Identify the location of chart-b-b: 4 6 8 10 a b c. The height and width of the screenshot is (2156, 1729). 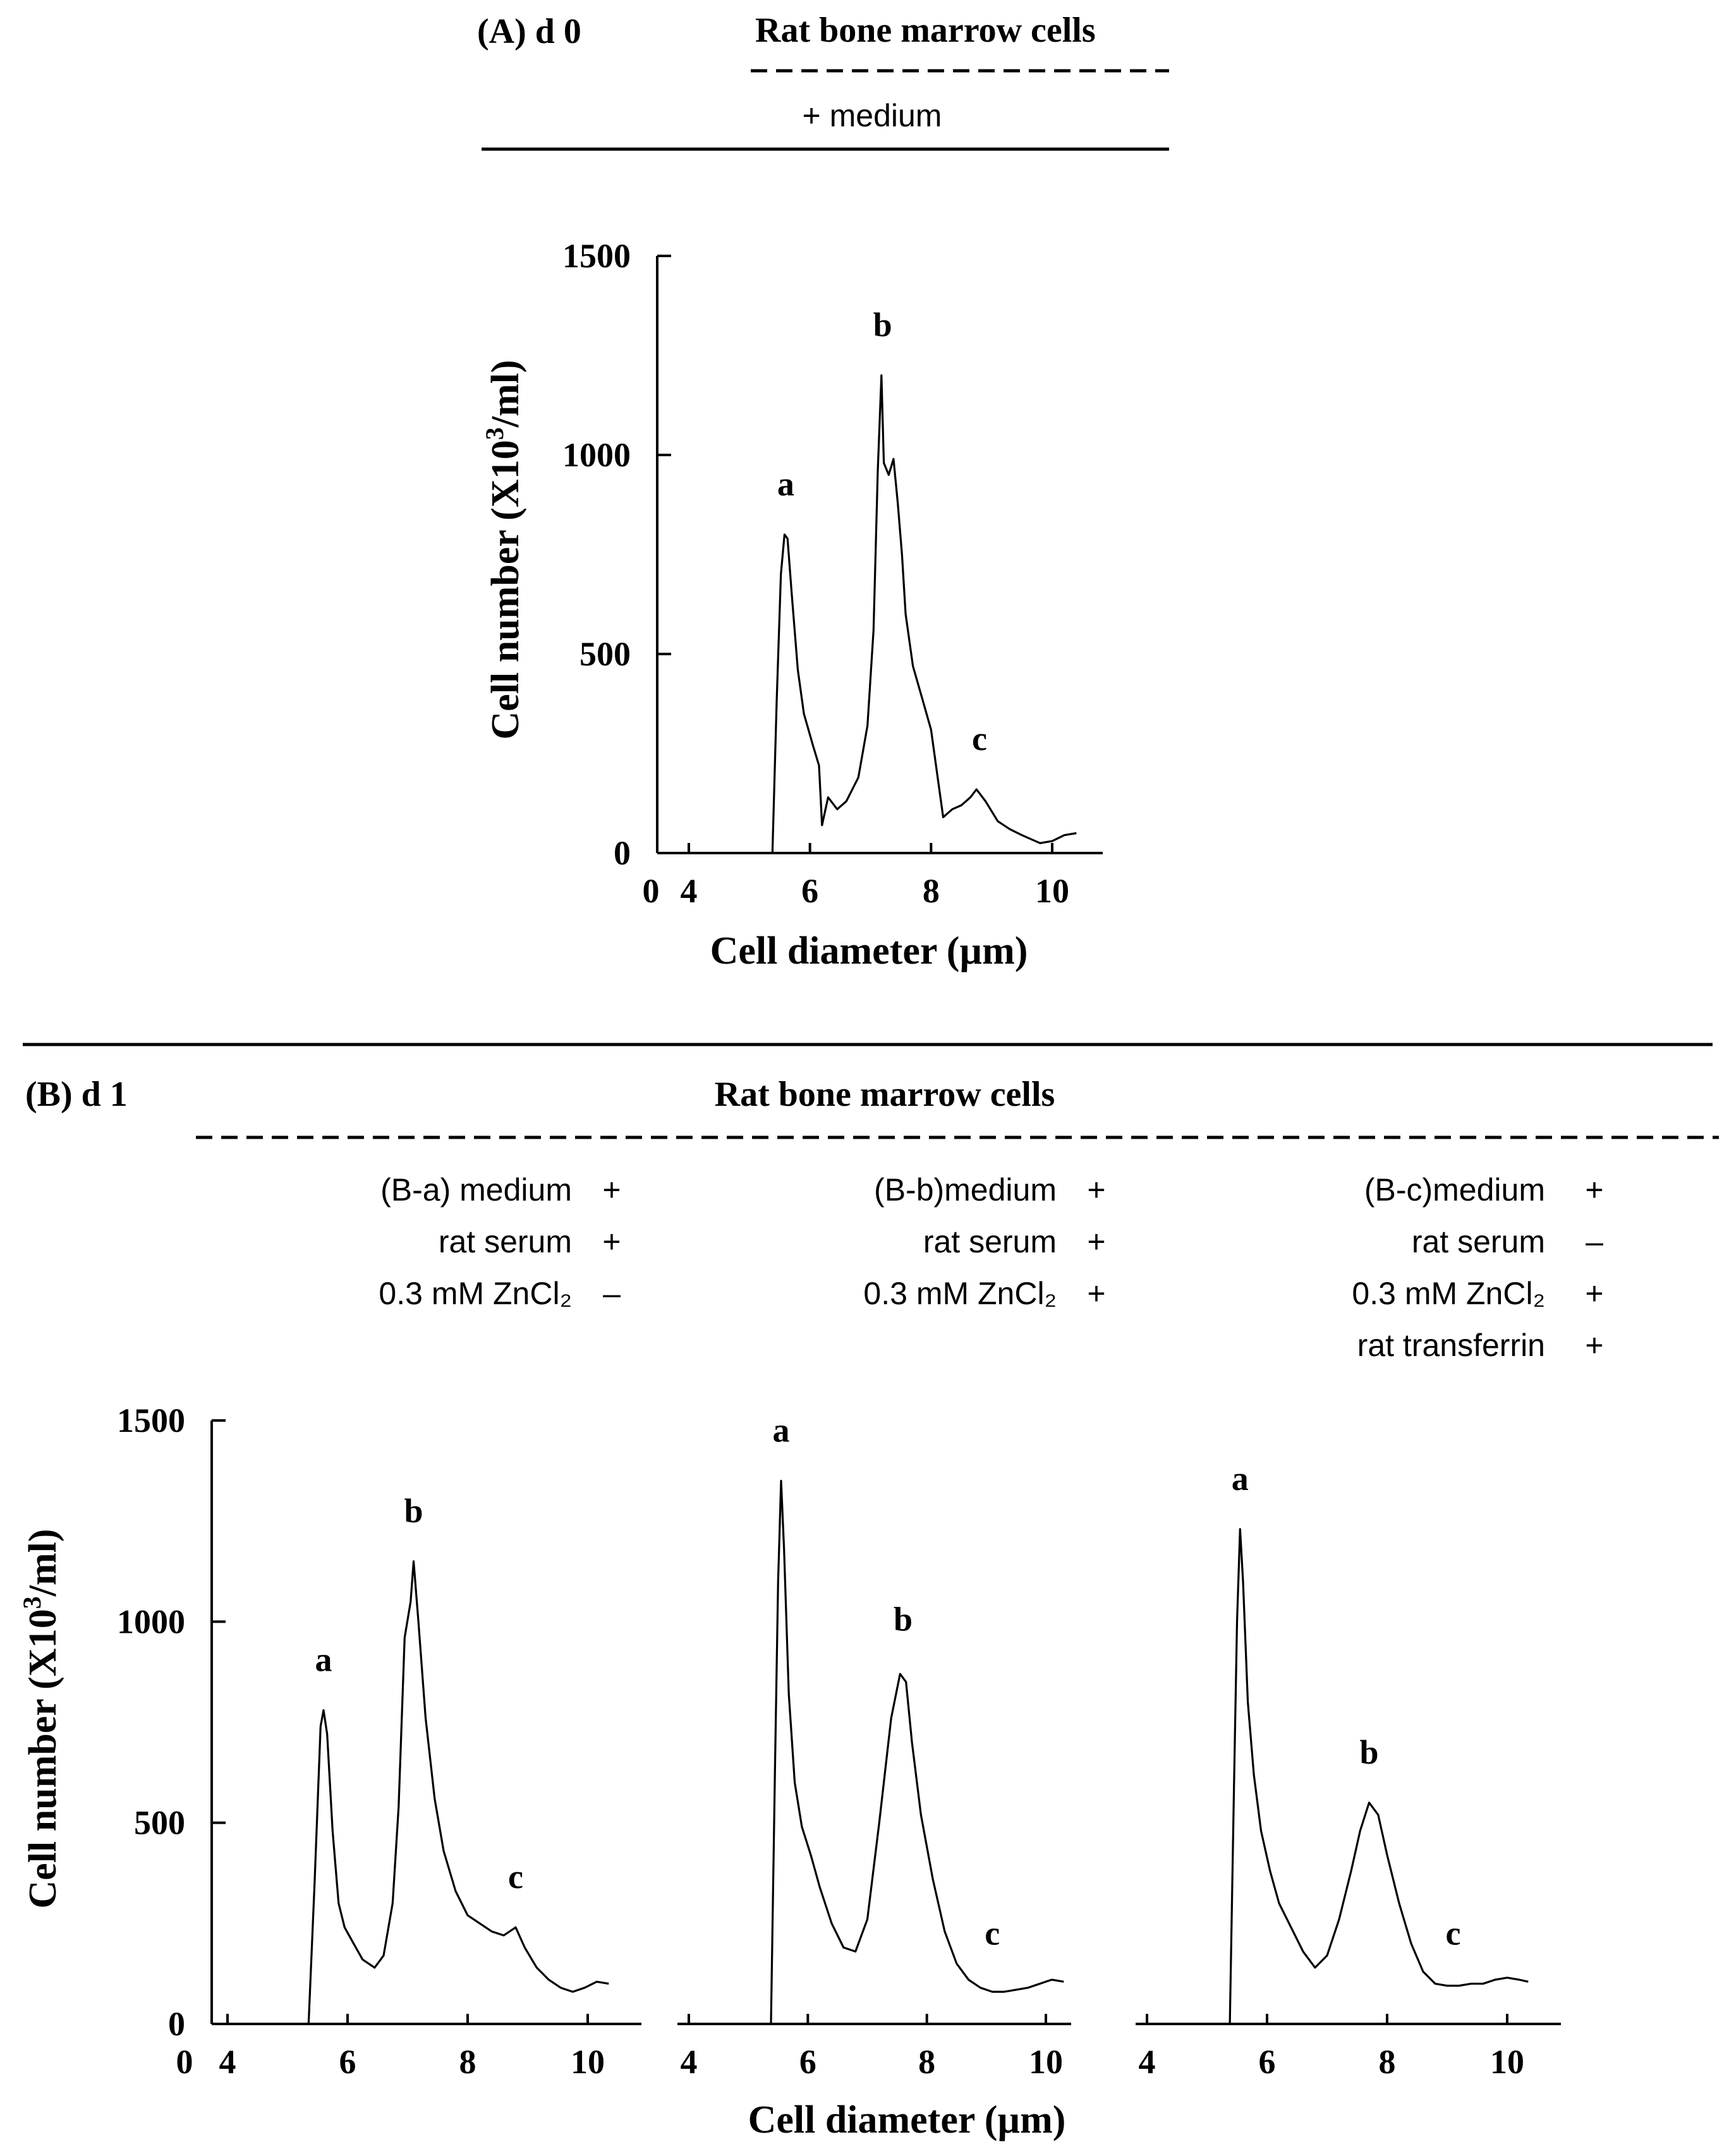
(874, 1746).